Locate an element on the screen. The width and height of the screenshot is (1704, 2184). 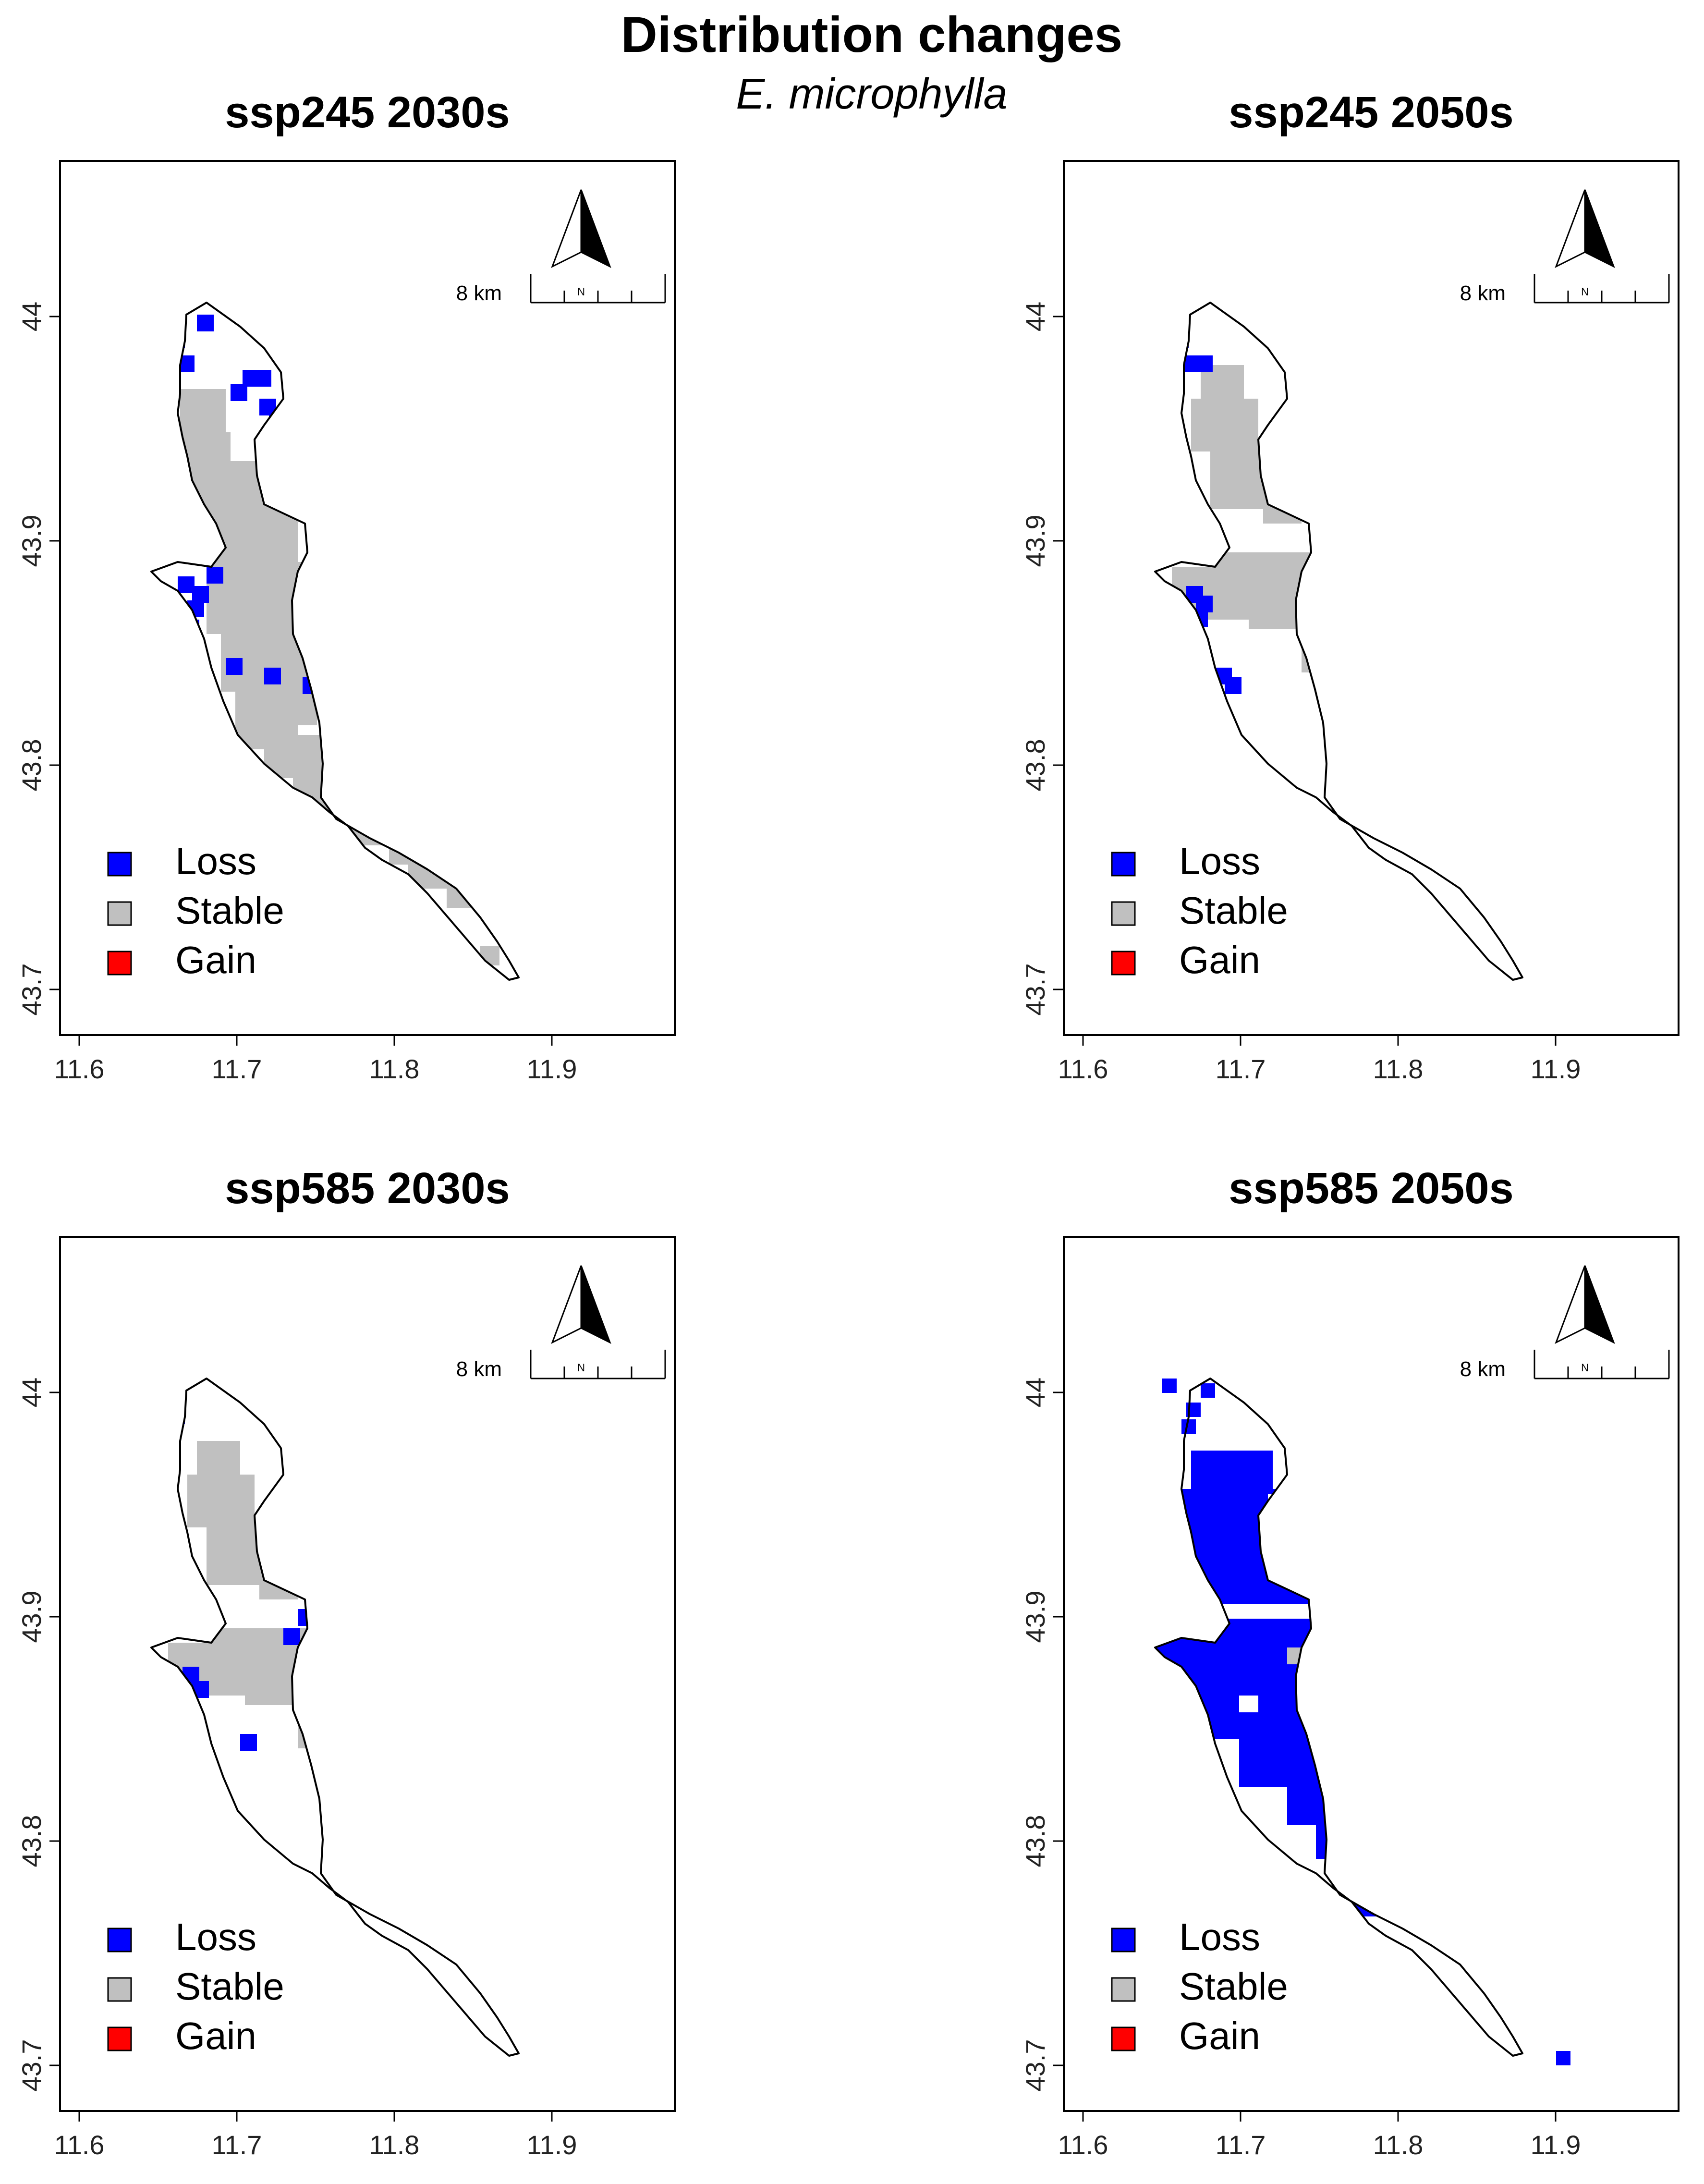
figure-subtitle: E. microphylla is located at coordinates (871, 94).